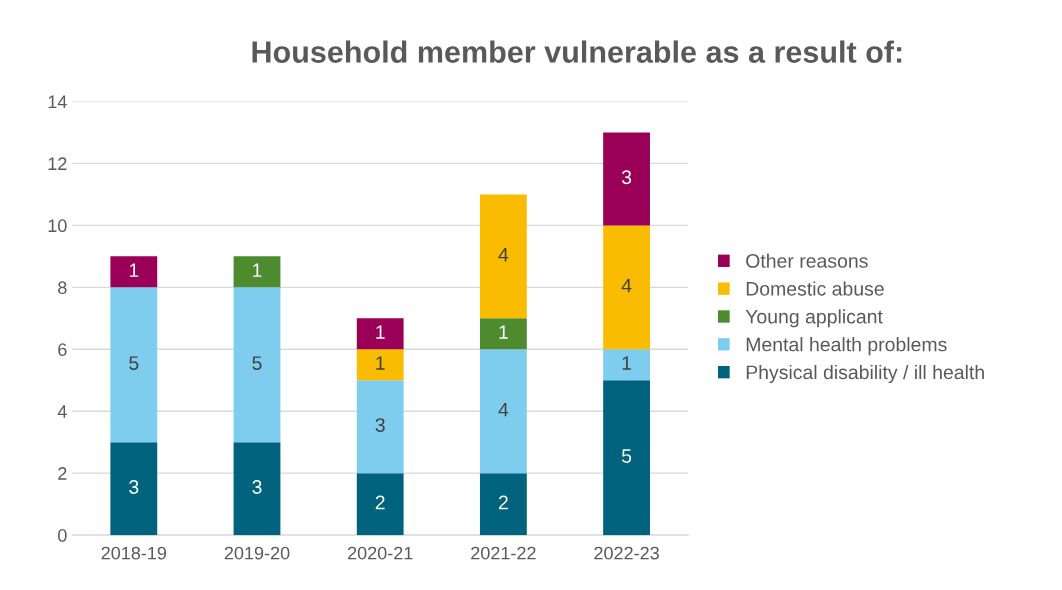 The width and height of the screenshot is (1062, 590). I want to click on y-tick-label: 2, so click(62, 473).